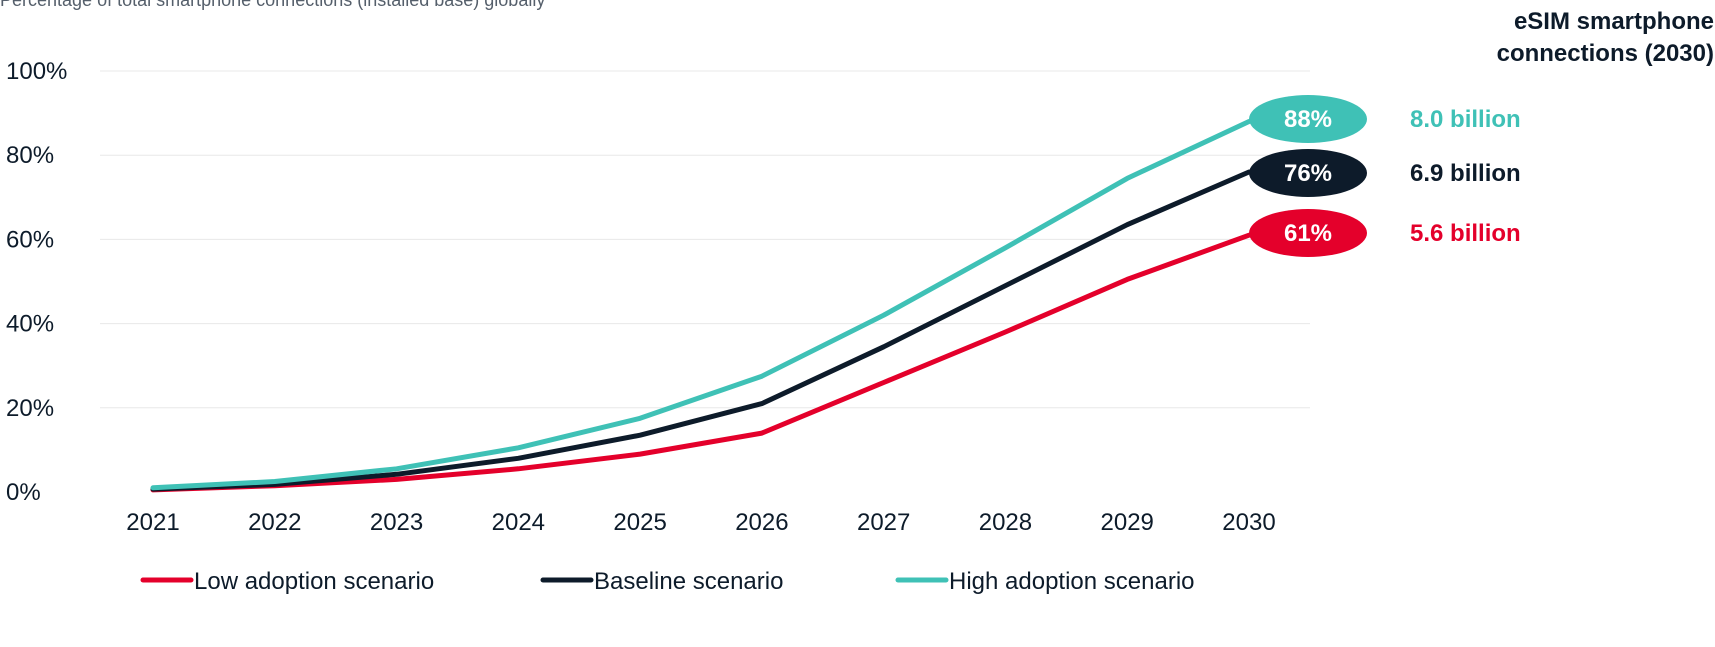 Image resolution: width=1715 pixels, height=647 pixels. What do you see at coordinates (1465, 119) in the screenshot?
I see `connections-2030-label: 8.0 billion` at bounding box center [1465, 119].